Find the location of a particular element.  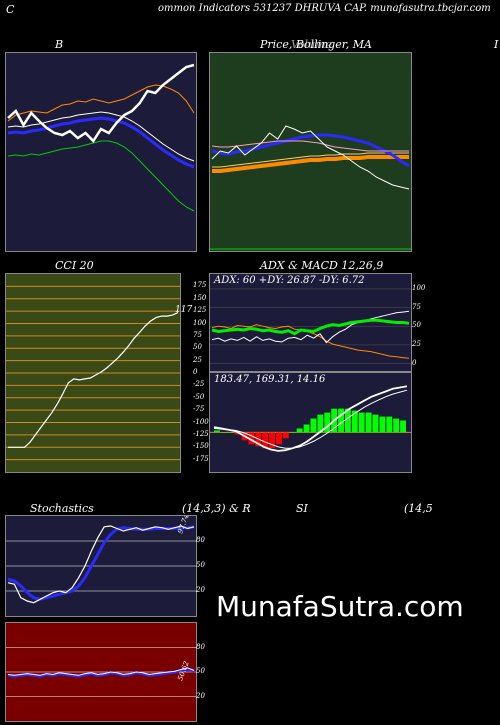

macd-line is located at coordinates (310, 418).